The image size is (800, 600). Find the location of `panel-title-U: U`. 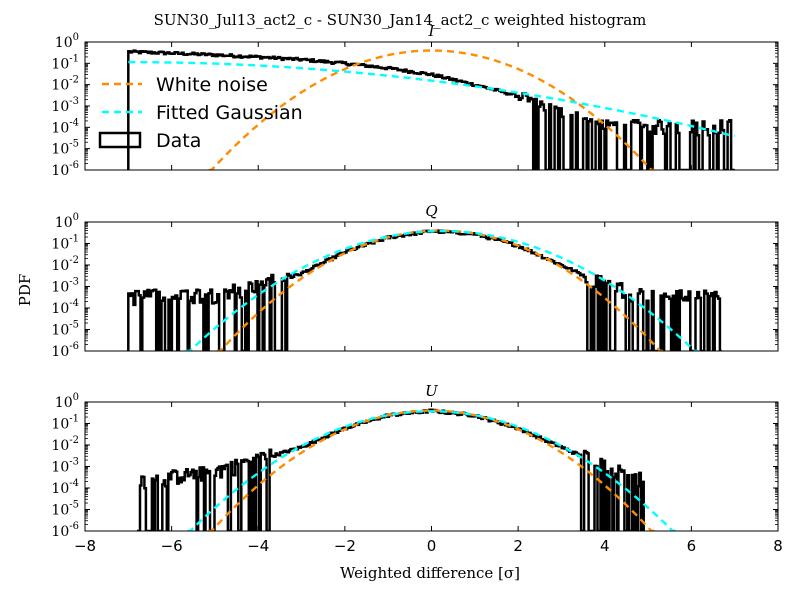

panel-title-U: U is located at coordinates (432, 391).